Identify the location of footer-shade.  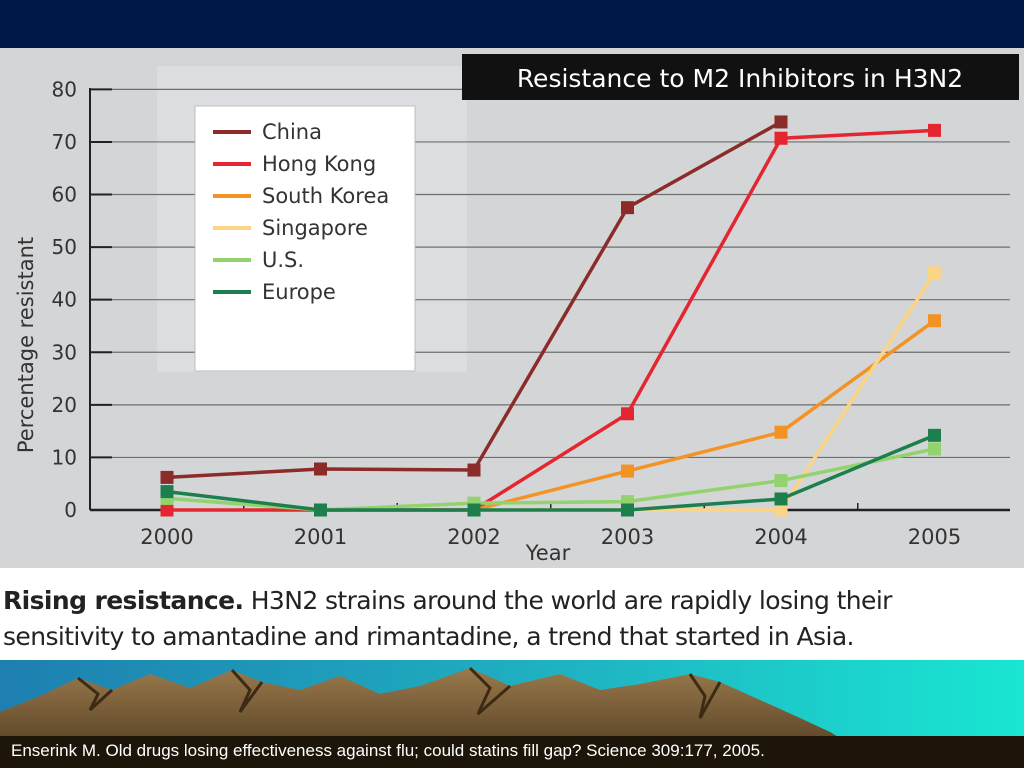
(512, 752).